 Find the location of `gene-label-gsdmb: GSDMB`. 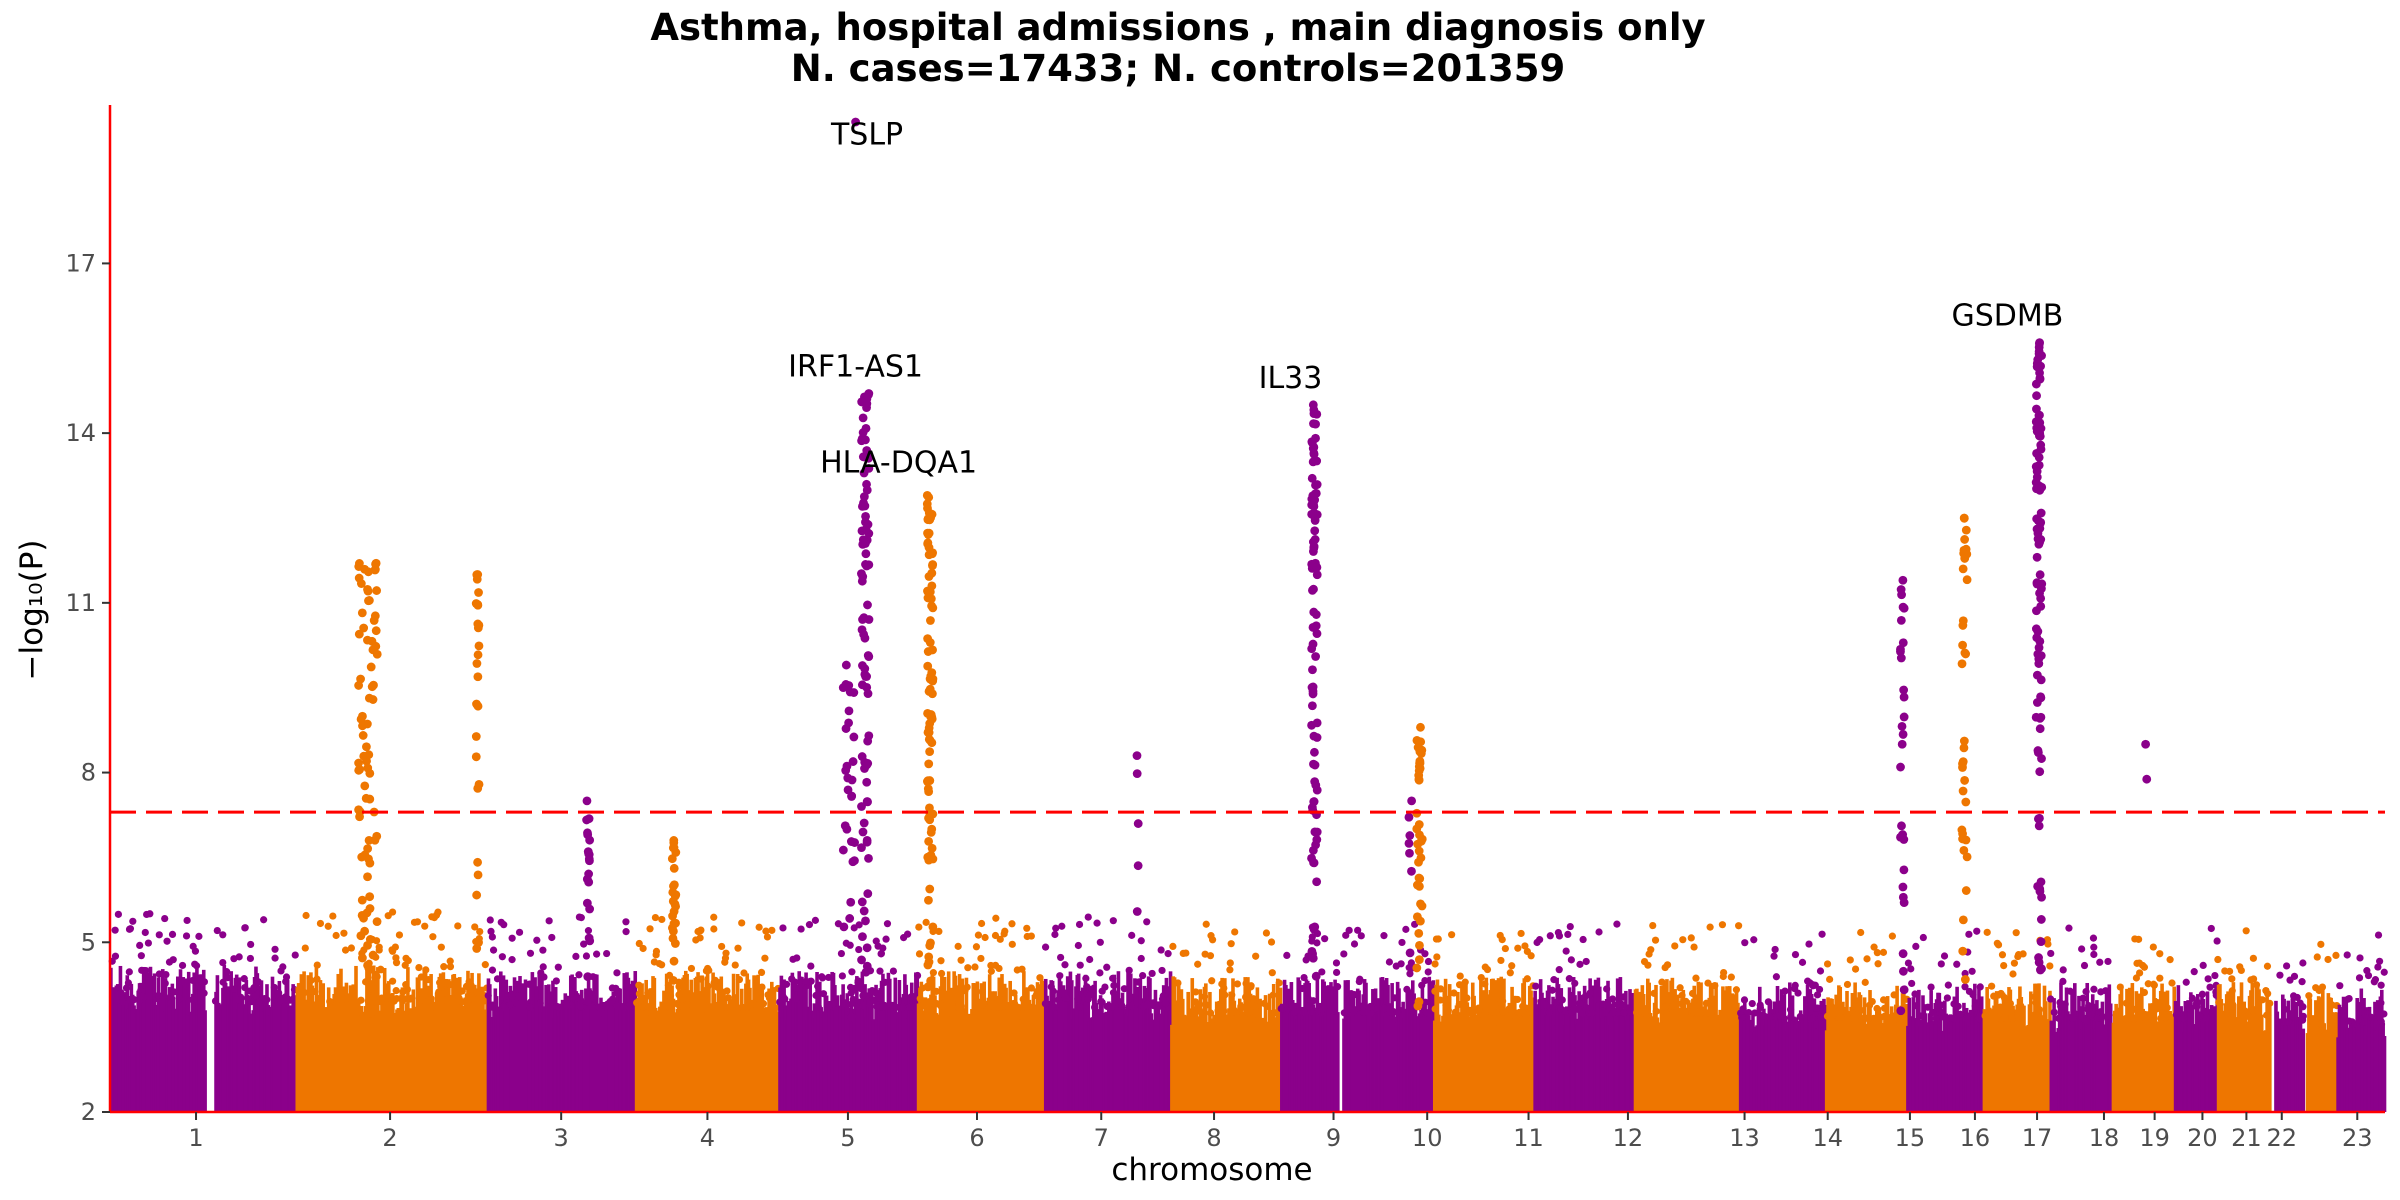

gene-label-gsdmb: GSDMB is located at coordinates (2007, 316).